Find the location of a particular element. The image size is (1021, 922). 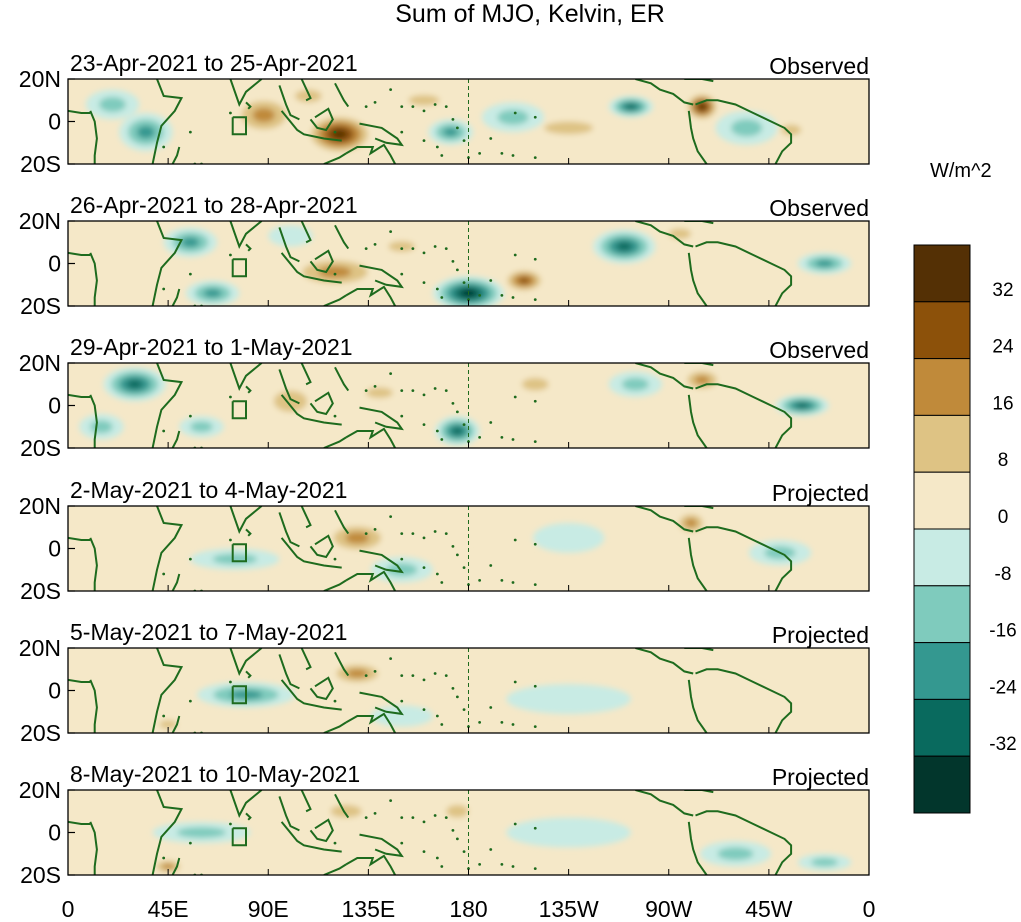

colorbar-units: W/m^2 is located at coordinates (961, 171).